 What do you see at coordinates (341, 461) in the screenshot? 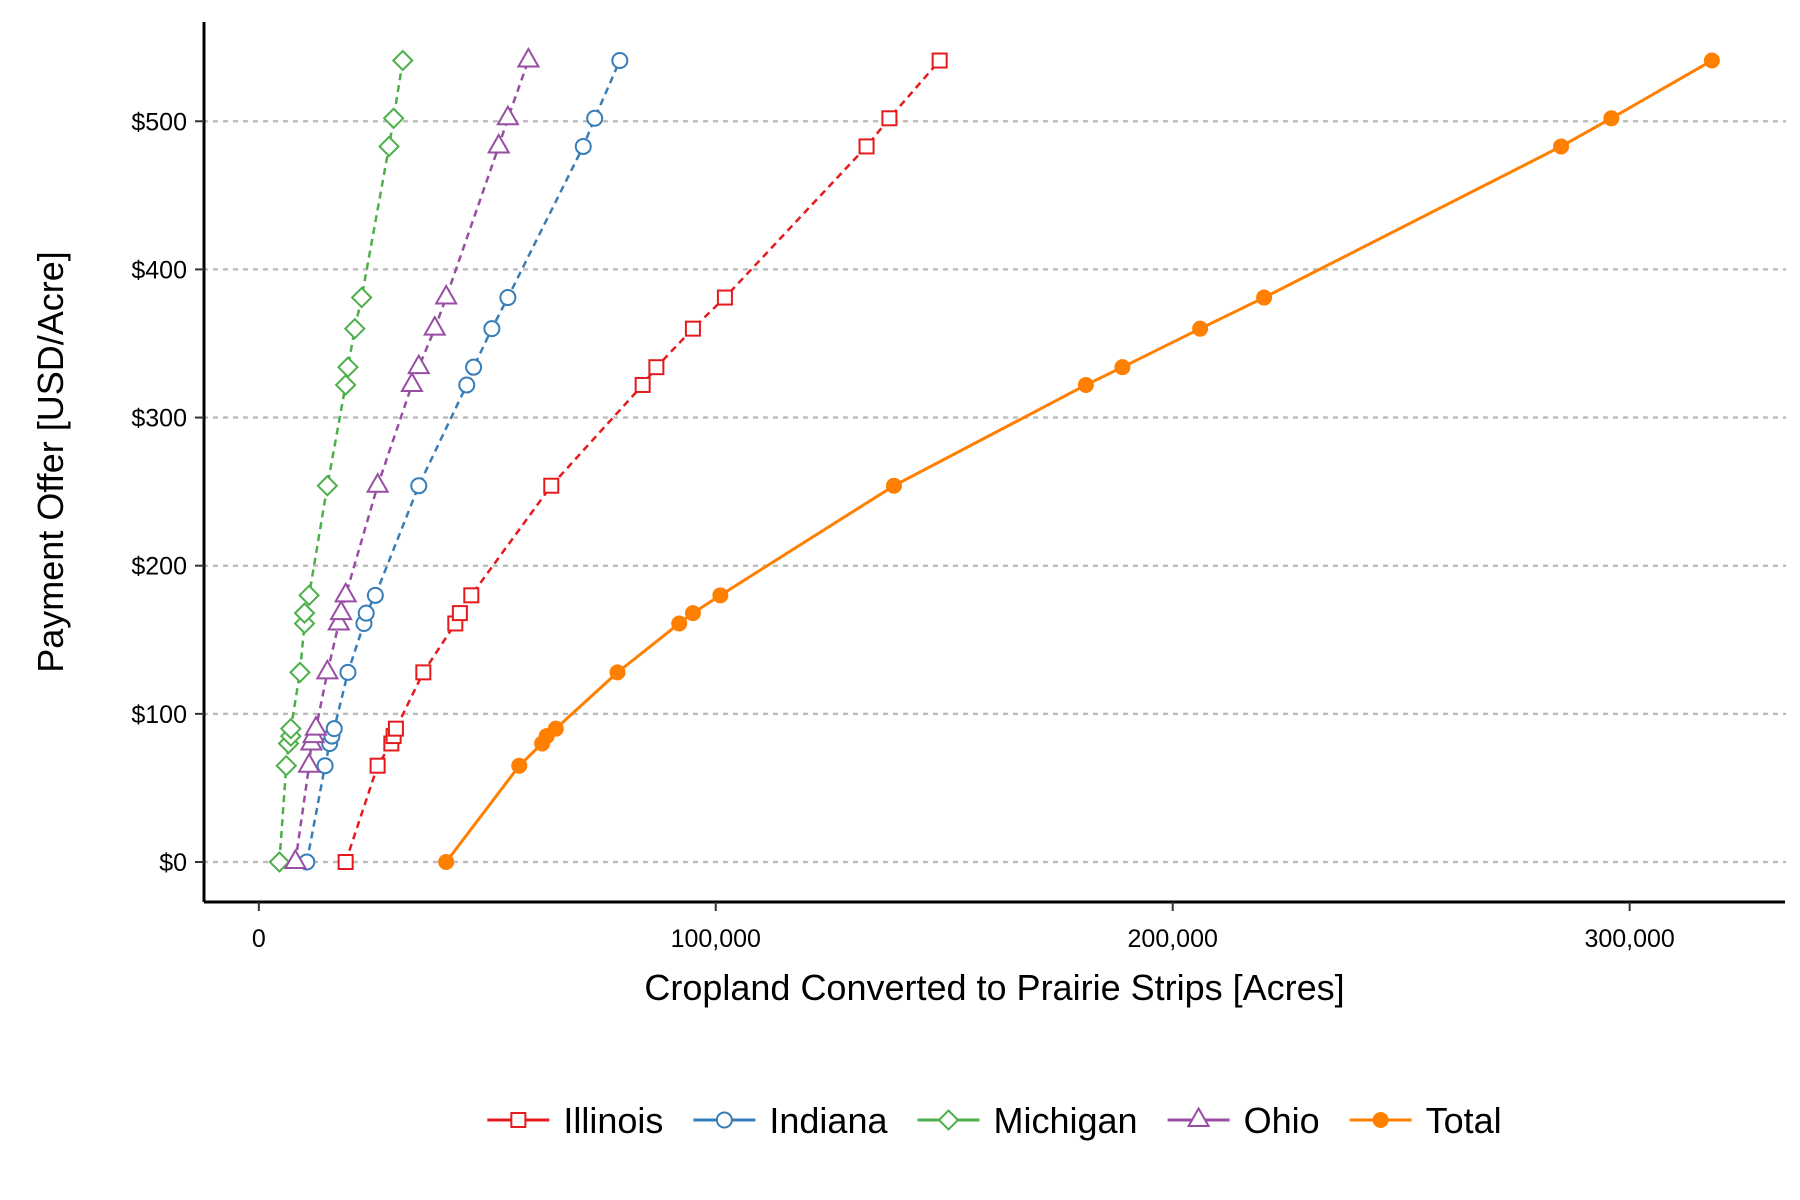
I see `series-michigan` at bounding box center [341, 461].